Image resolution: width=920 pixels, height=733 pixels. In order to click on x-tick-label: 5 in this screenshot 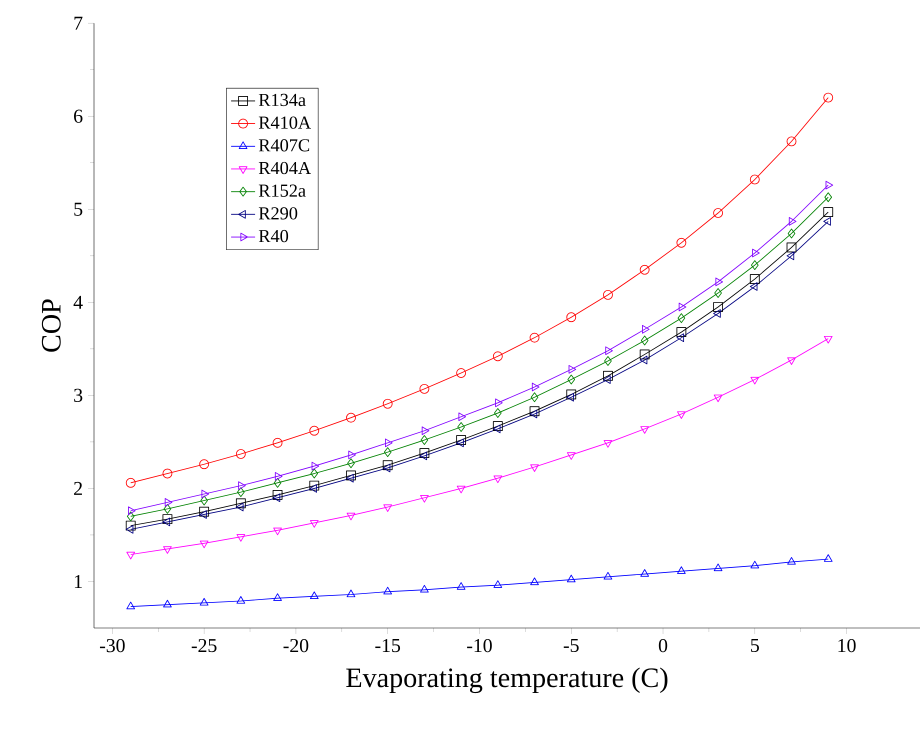, I will do `click(755, 645)`.